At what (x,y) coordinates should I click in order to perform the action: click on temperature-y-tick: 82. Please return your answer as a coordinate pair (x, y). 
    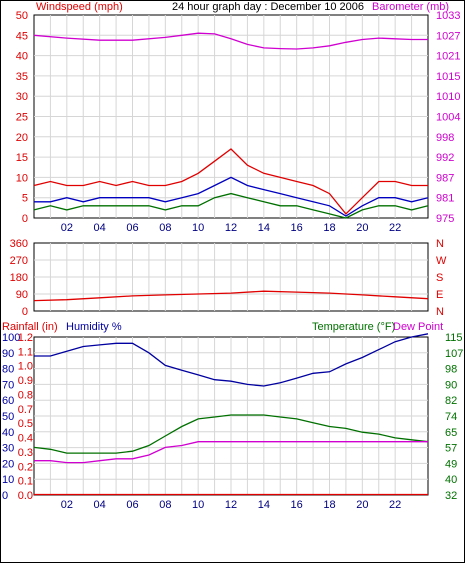
    Looking at the image, I should click on (451, 401).